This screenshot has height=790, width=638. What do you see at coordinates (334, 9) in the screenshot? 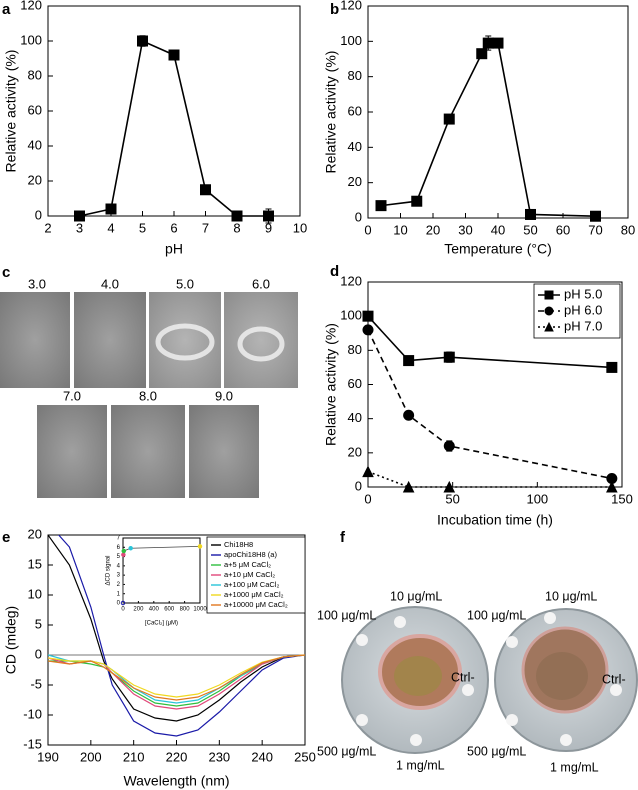
I see `panel-label: b` at bounding box center [334, 9].